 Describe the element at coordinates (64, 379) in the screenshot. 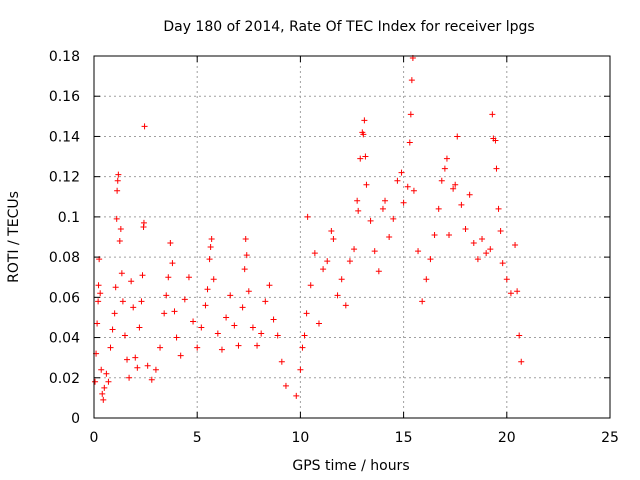

I see `y-tick-label: 0.02` at that location.